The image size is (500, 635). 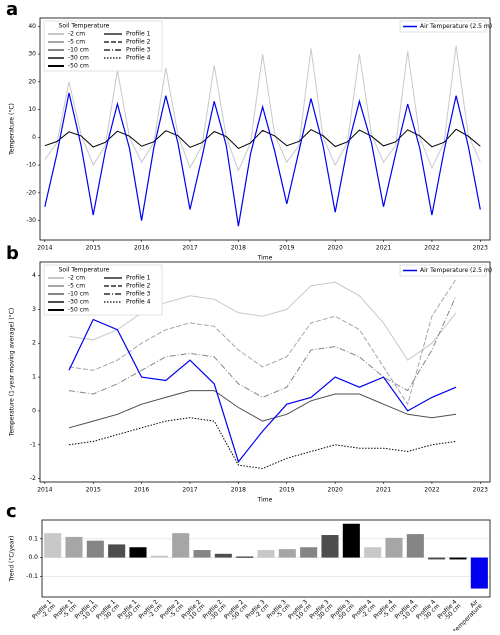 I want to click on y-tick-label: 30, so click(x=32, y=54).